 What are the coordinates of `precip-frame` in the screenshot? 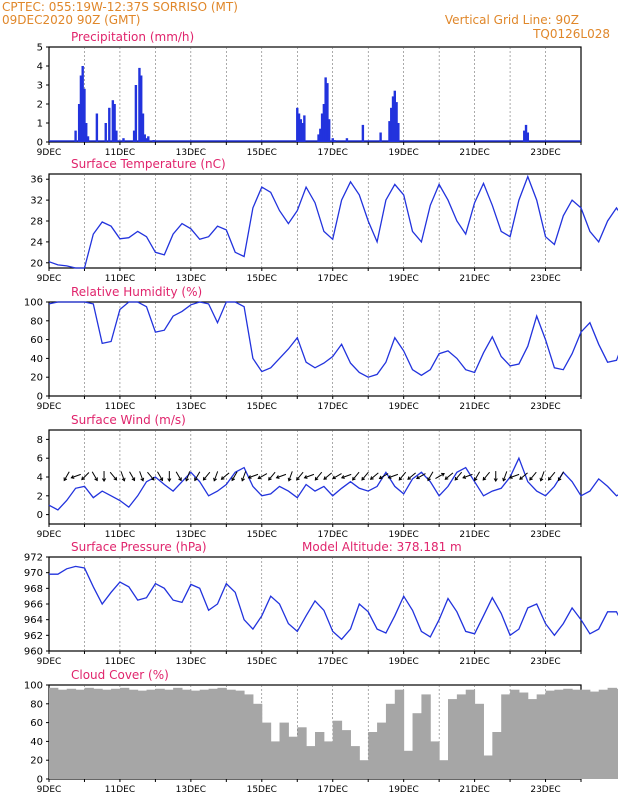 It's located at (315, 94).